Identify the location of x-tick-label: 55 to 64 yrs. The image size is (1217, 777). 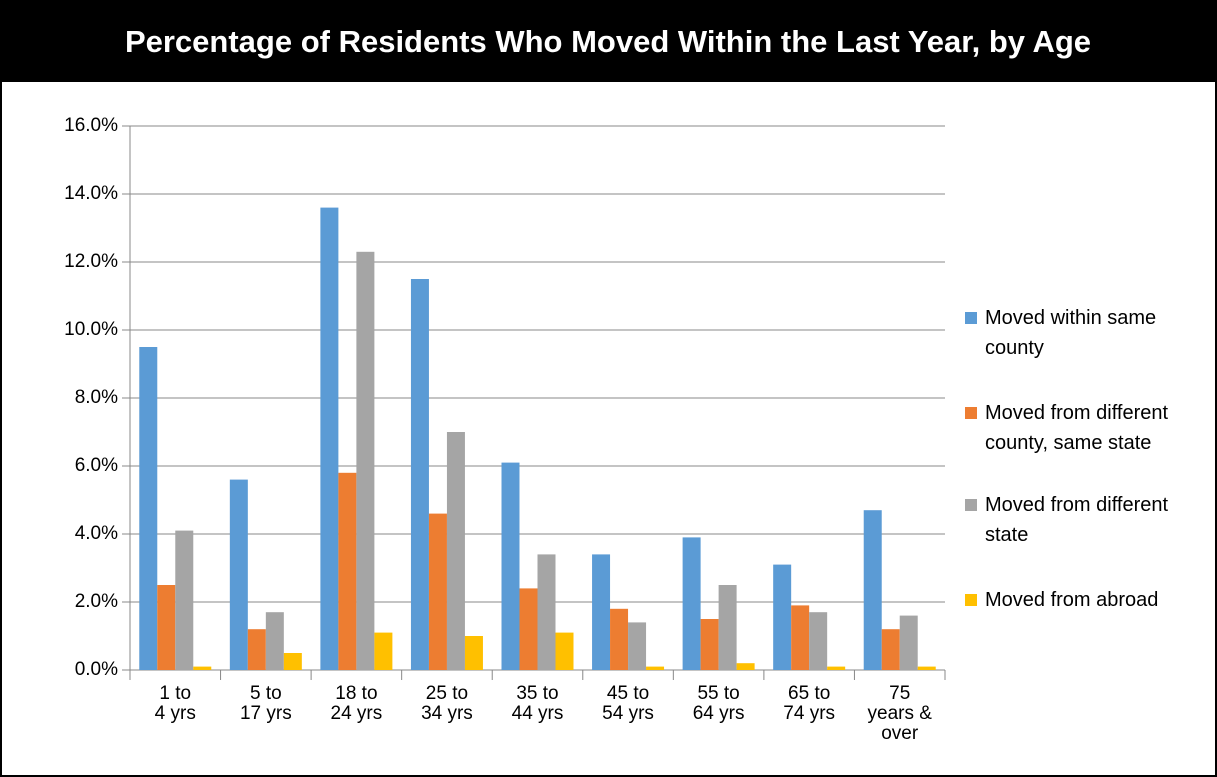
(719, 703).